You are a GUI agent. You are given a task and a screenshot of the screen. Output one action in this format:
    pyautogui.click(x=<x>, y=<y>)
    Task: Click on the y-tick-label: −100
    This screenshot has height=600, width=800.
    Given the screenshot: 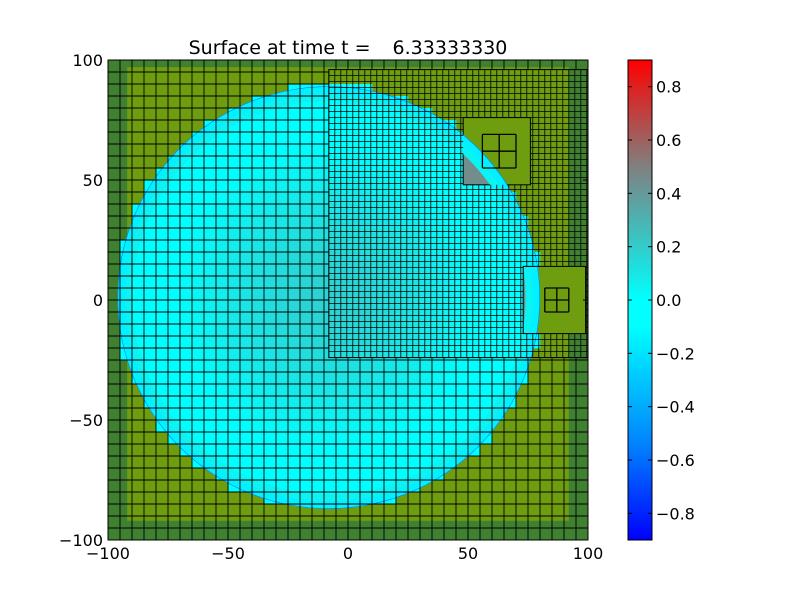 What is the action you would take?
    pyautogui.click(x=81, y=540)
    